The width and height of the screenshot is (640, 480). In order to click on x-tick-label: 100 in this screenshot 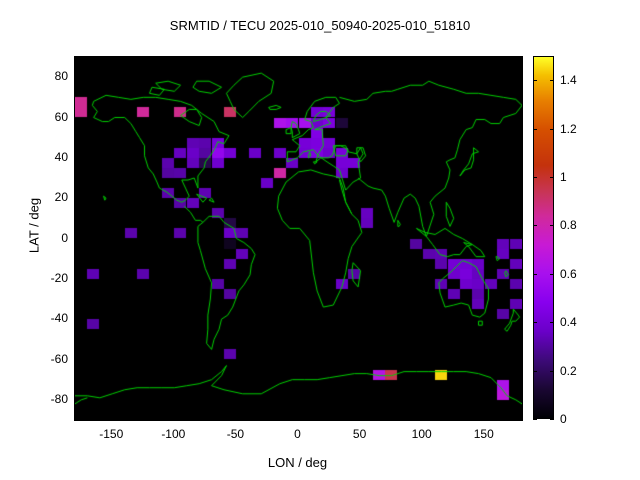, I will do `click(421, 434)`.